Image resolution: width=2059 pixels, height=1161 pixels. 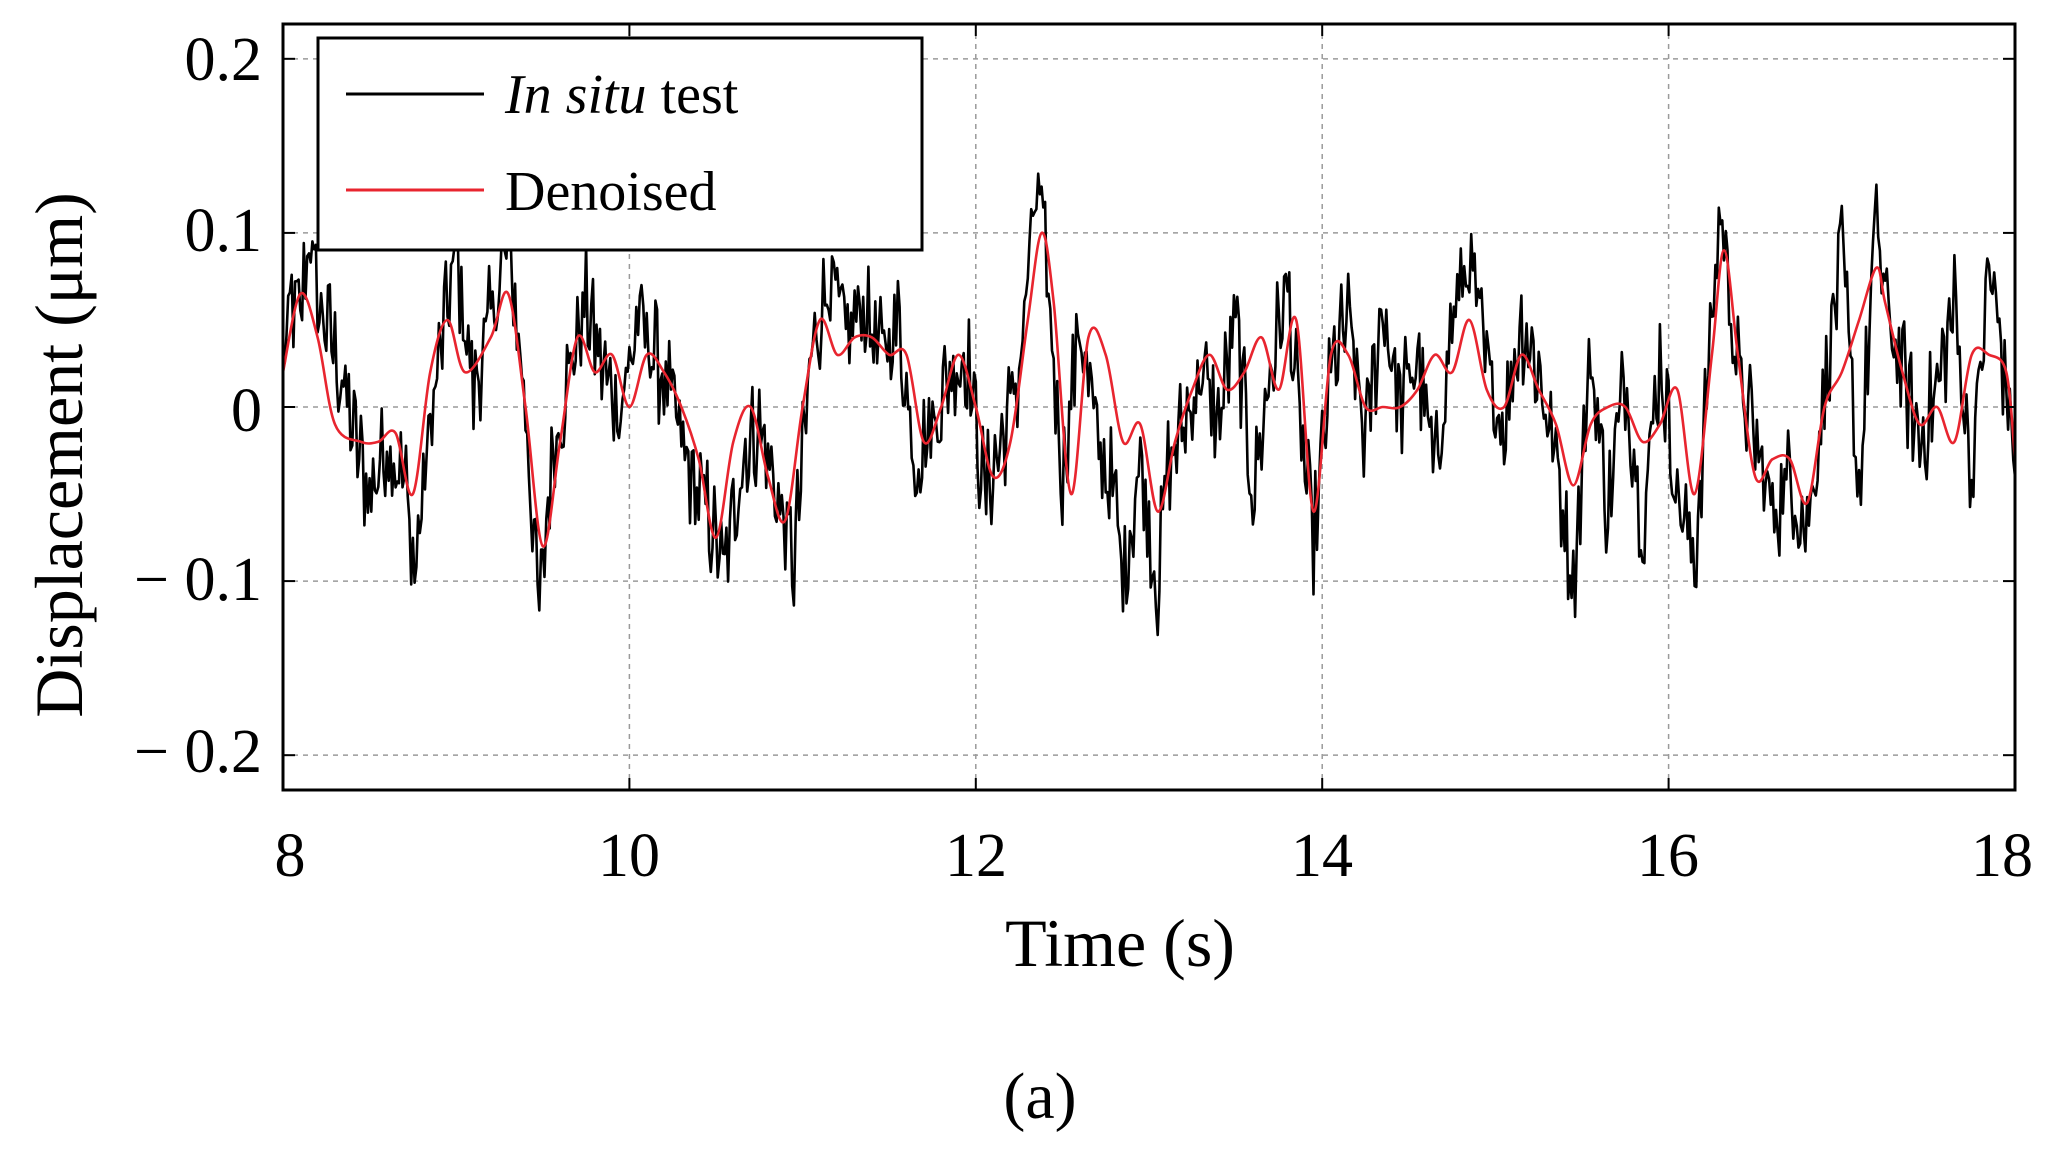 I want to click on x-tick-label: 18, so click(x=2002, y=856).